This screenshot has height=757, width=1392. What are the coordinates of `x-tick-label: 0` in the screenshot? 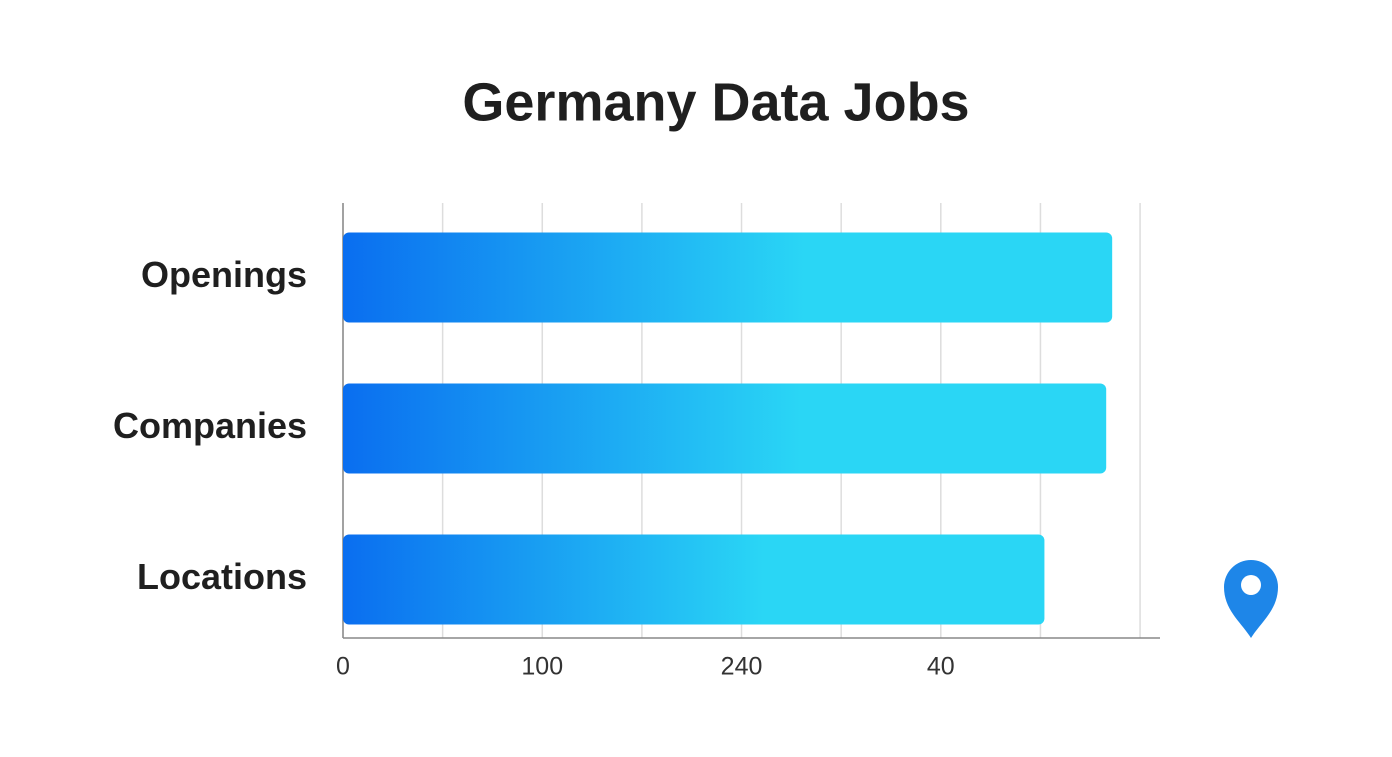 It's located at (343, 667).